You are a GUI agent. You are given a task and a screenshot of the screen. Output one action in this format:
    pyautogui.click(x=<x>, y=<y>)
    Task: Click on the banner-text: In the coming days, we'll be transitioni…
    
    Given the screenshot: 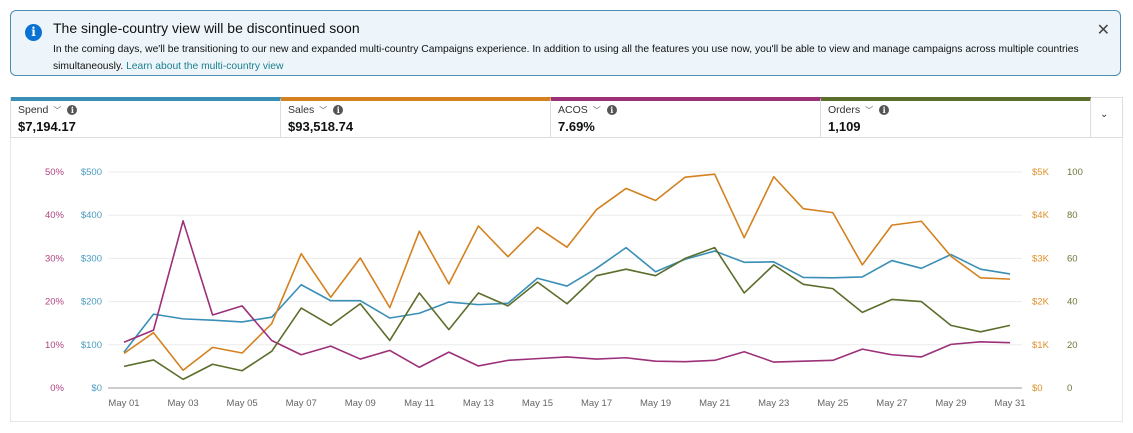 What is the action you would take?
    pyautogui.click(x=568, y=58)
    